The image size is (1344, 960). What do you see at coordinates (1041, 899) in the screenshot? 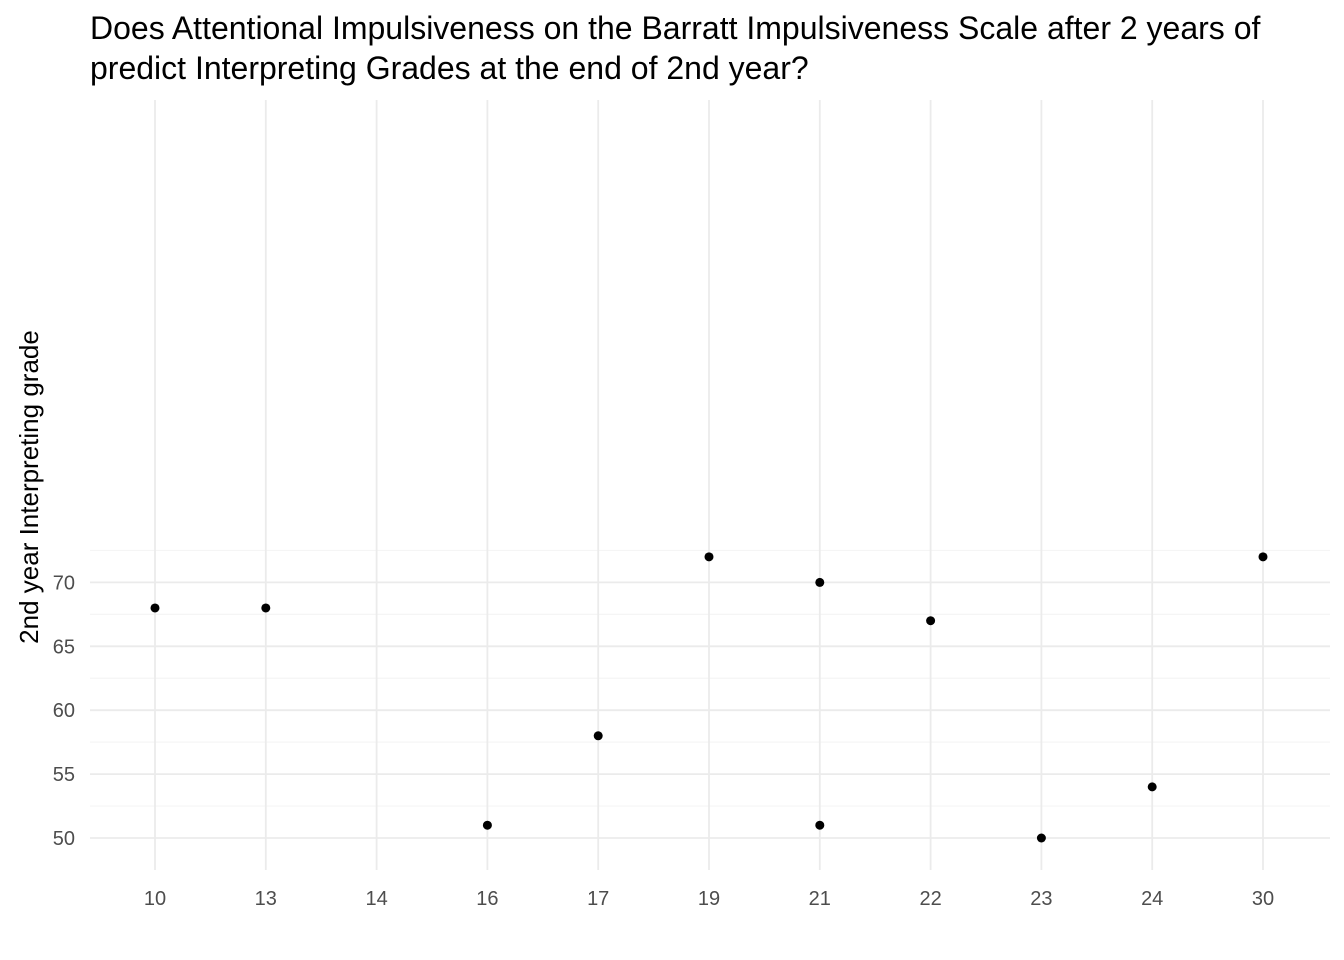
I see `x-tick-label: 23` at bounding box center [1041, 899].